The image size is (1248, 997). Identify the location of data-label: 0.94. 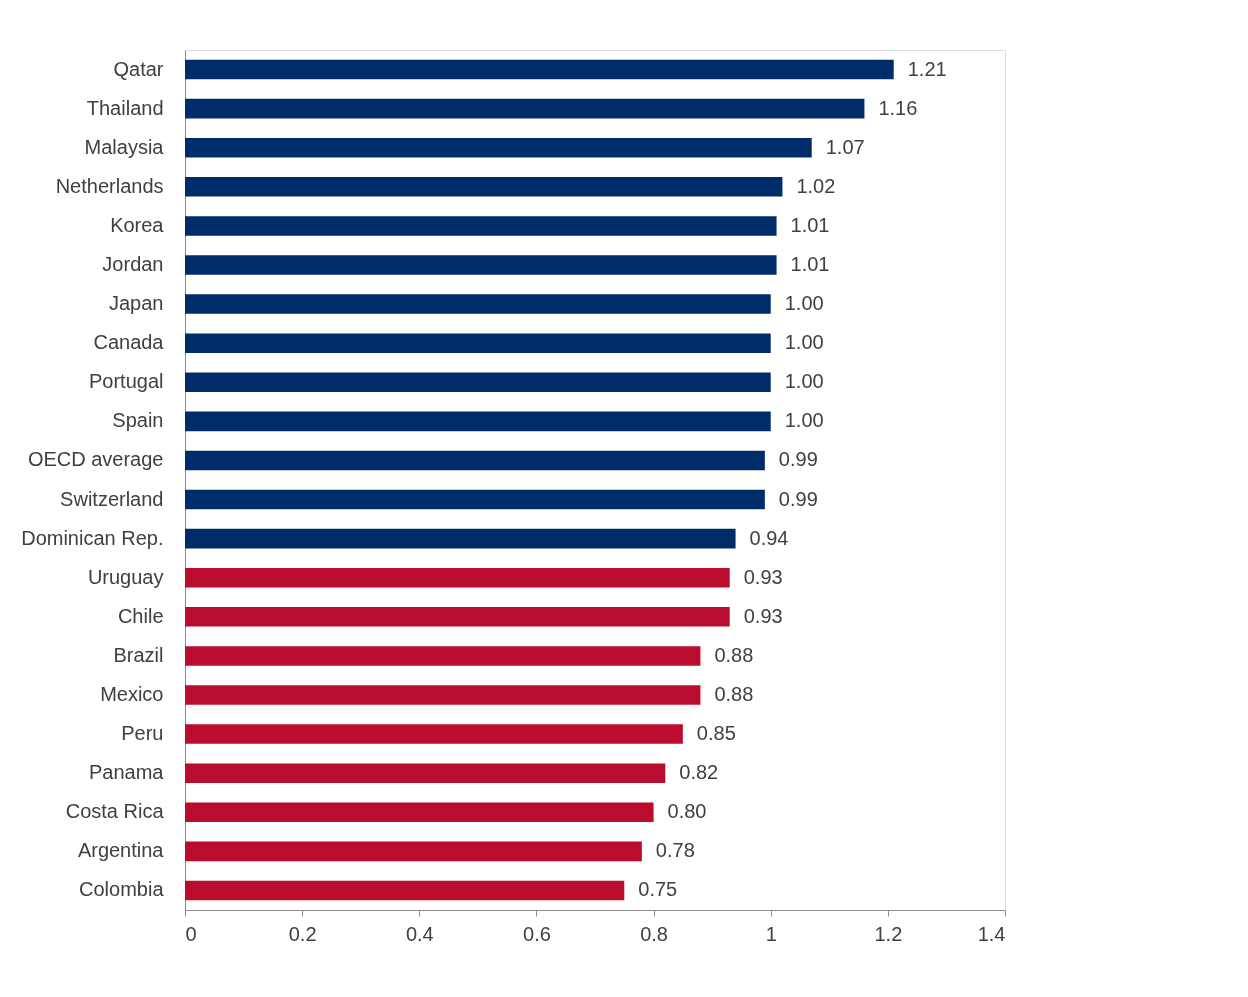
(769, 537).